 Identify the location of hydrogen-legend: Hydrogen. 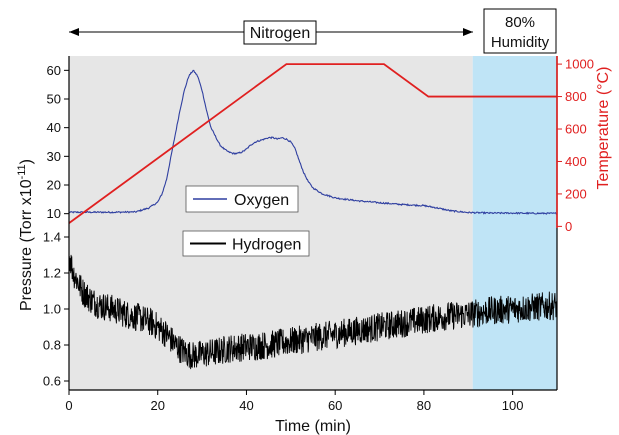
(246, 243).